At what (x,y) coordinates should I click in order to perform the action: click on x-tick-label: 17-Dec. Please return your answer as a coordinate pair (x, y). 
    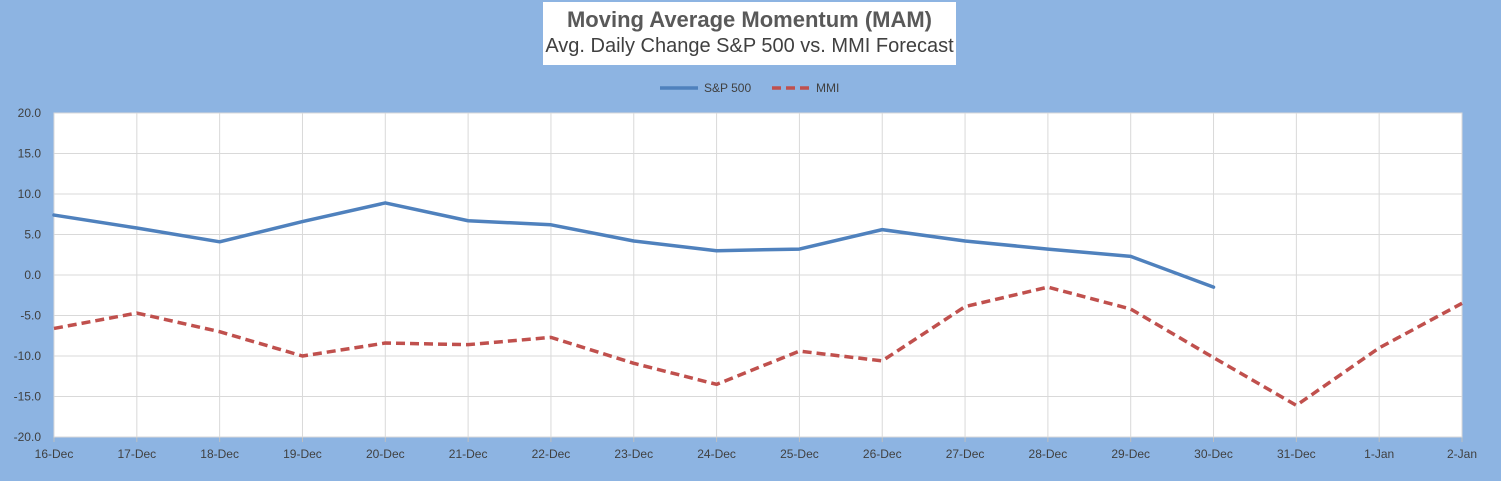
    Looking at the image, I should click on (136, 454).